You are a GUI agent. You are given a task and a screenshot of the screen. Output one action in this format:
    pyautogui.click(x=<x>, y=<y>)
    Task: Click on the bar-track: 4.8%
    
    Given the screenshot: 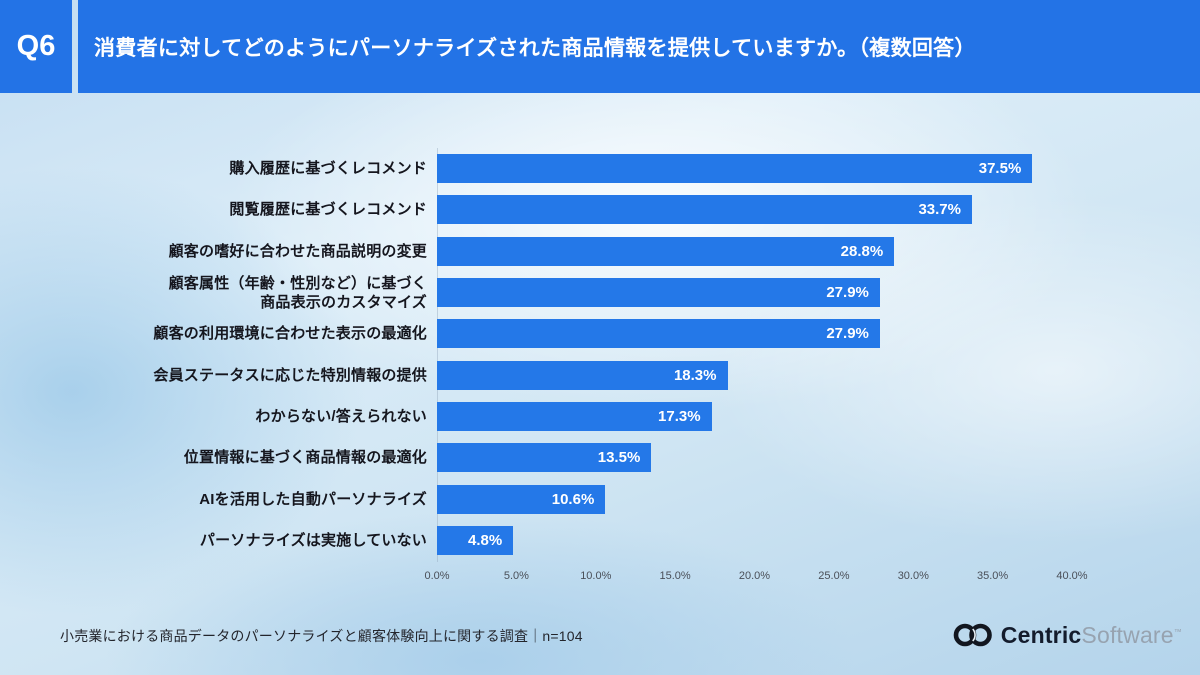 What is the action you would take?
    pyautogui.click(x=768, y=540)
    